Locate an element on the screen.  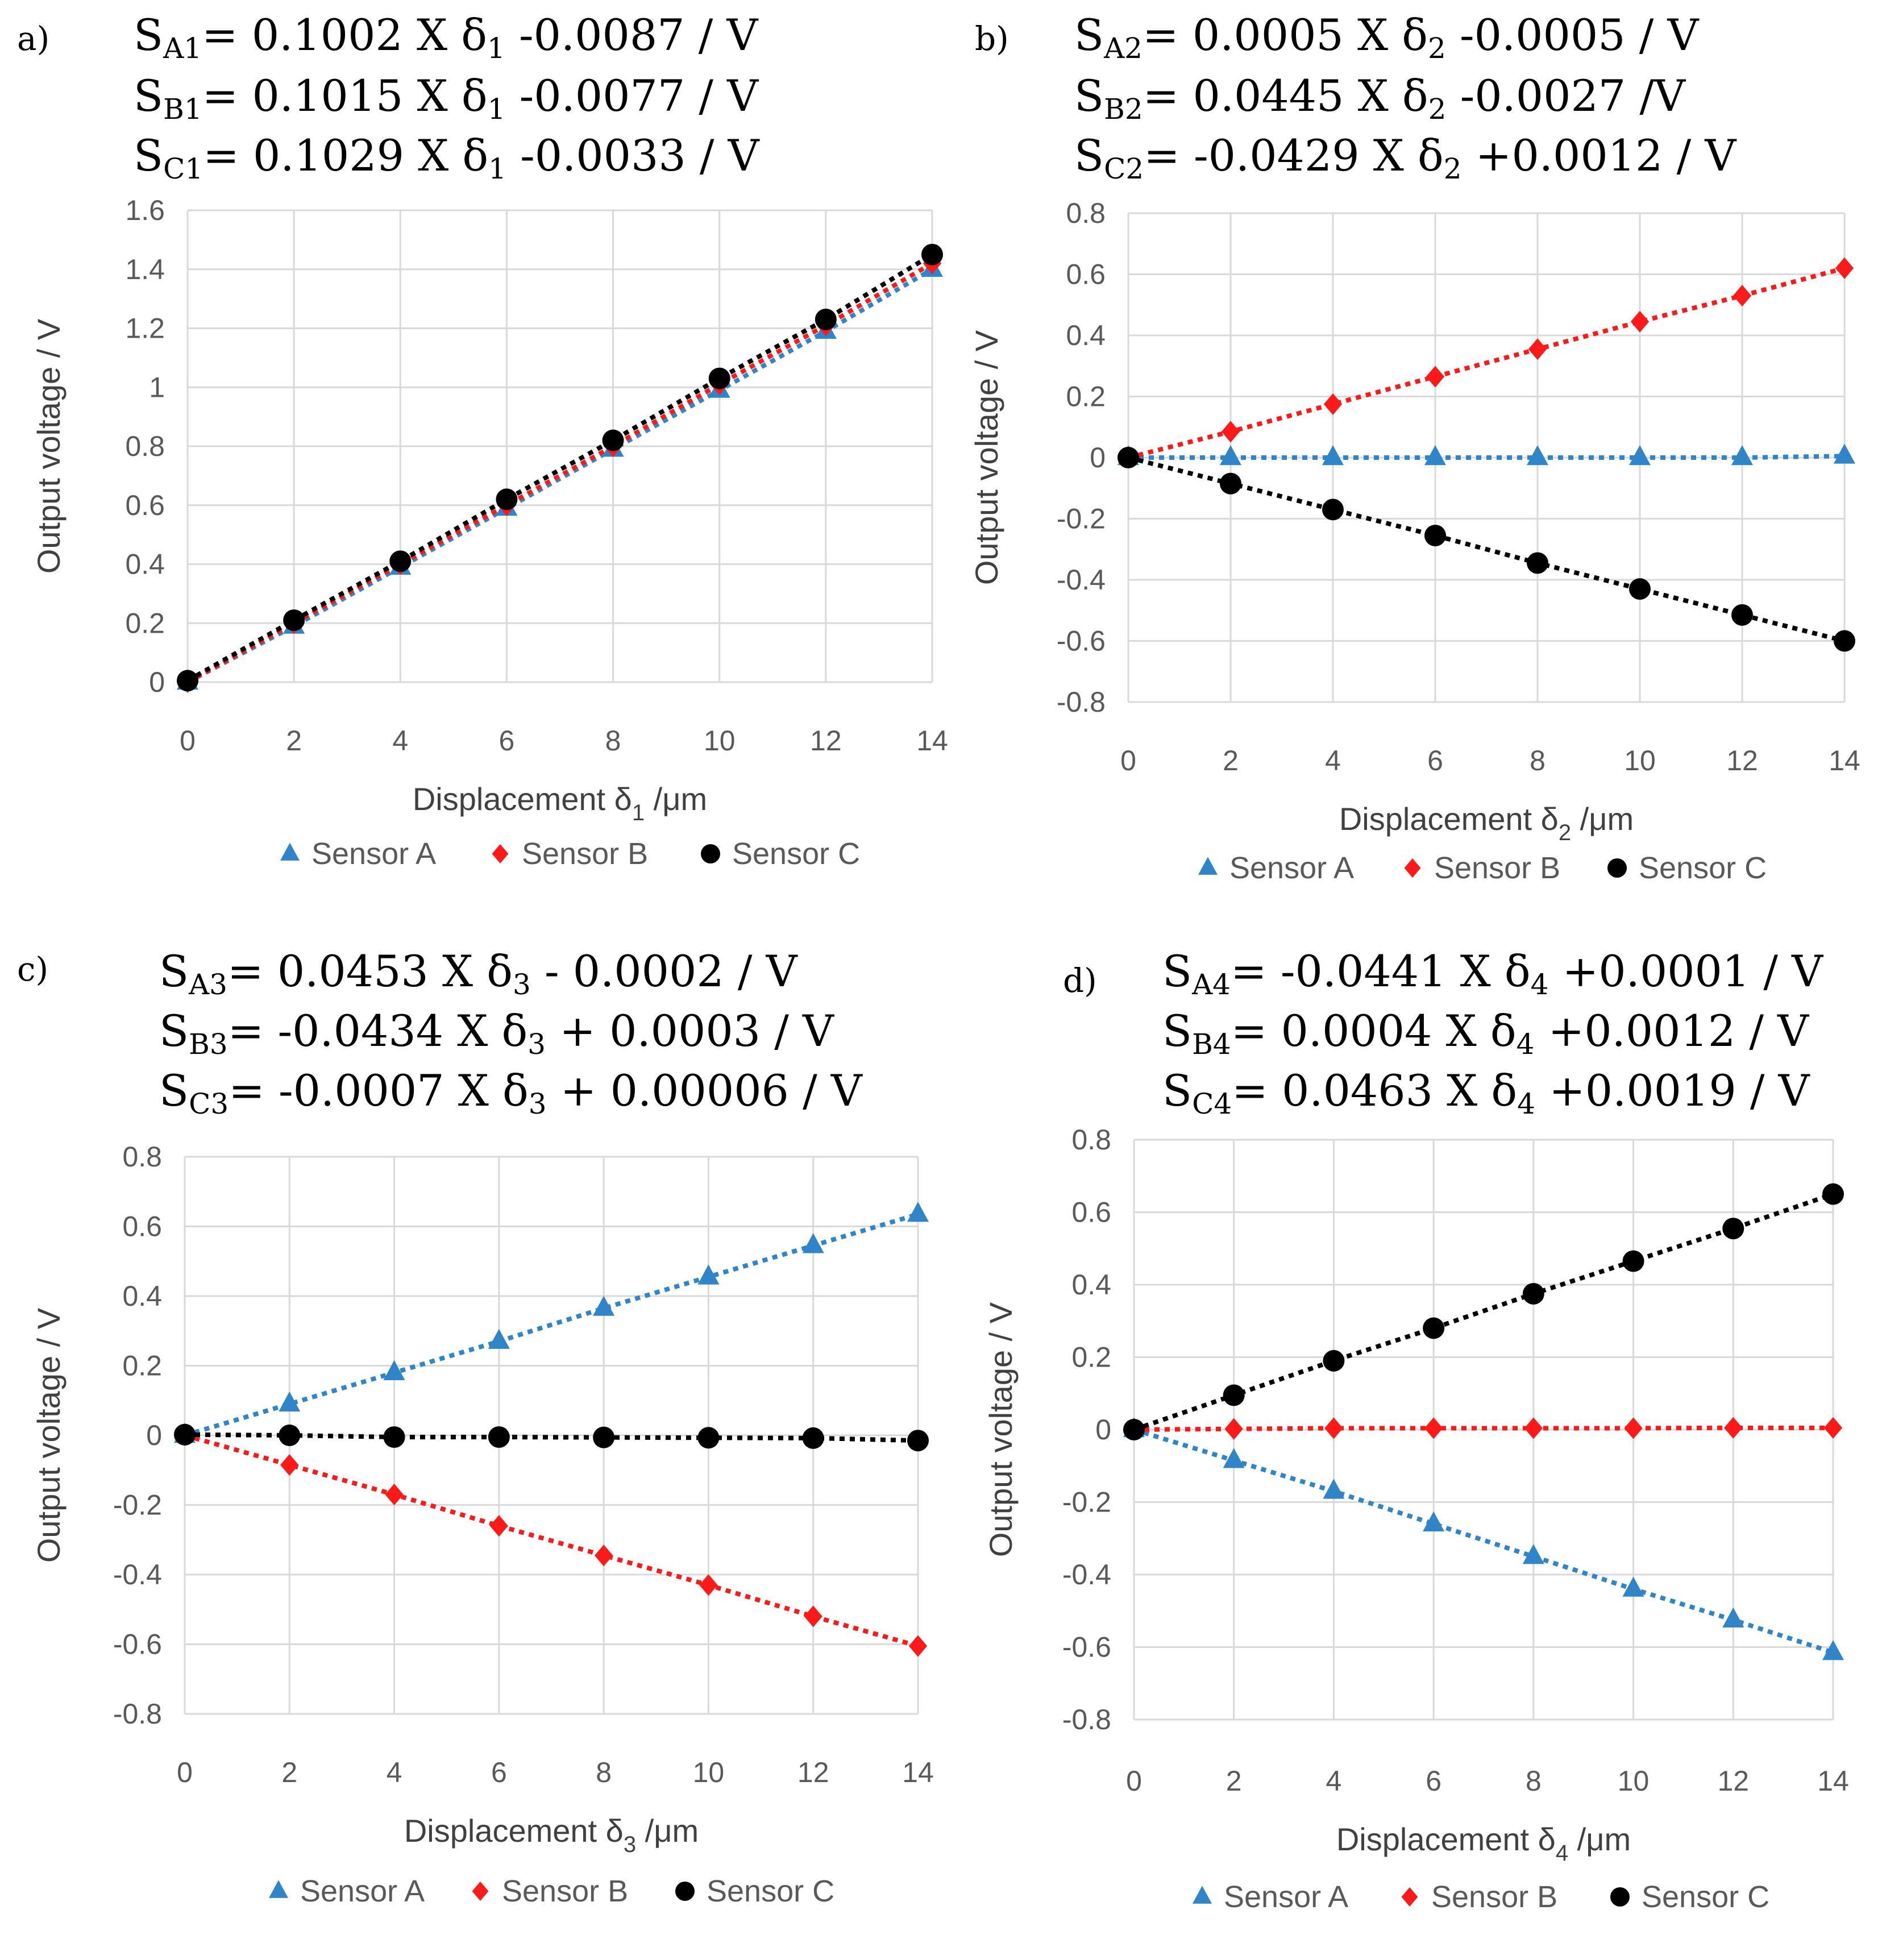
panel-label: a) is located at coordinates (33, 38).